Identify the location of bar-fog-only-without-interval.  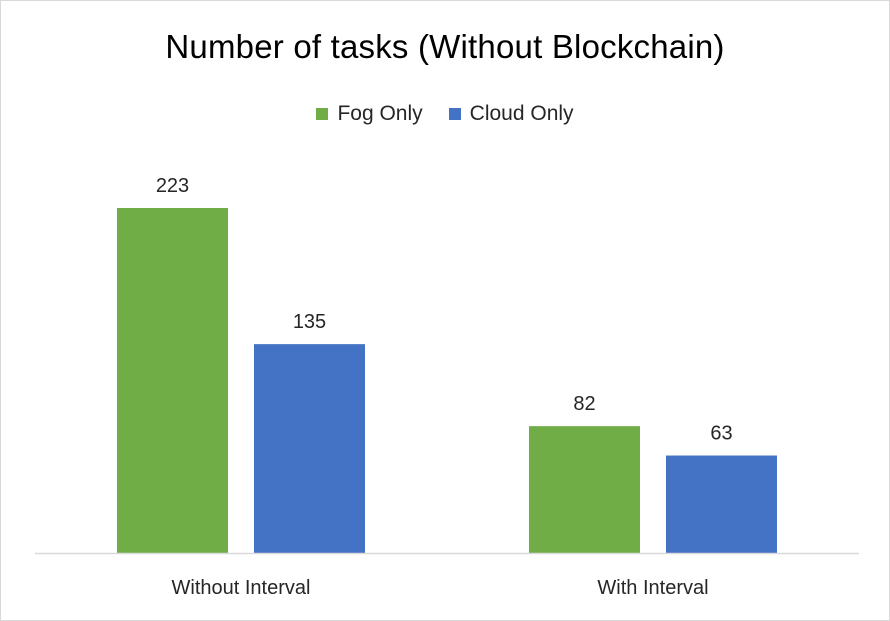
(172, 380).